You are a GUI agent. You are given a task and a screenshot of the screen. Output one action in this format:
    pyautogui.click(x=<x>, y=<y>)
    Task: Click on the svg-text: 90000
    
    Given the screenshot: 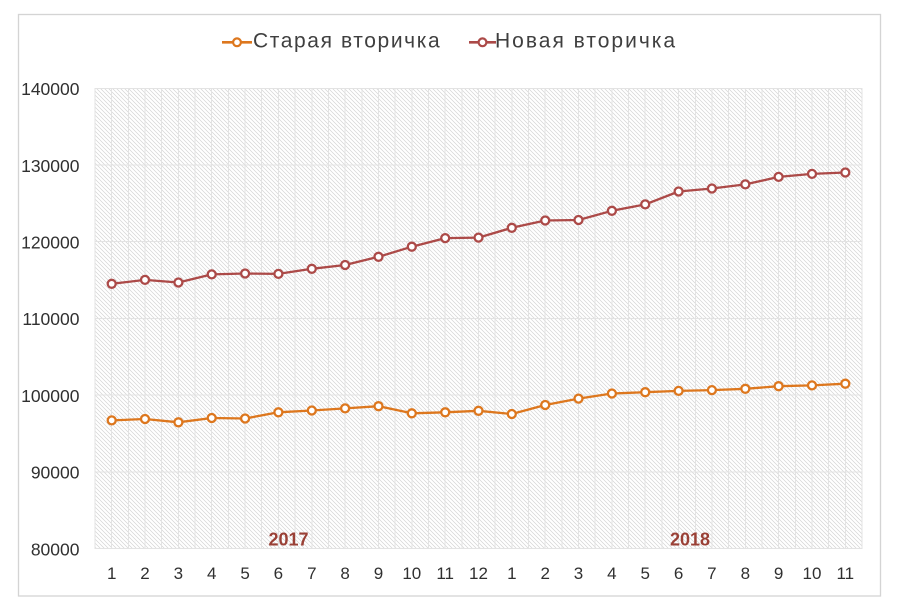 What is the action you would take?
    pyautogui.click(x=55, y=473)
    